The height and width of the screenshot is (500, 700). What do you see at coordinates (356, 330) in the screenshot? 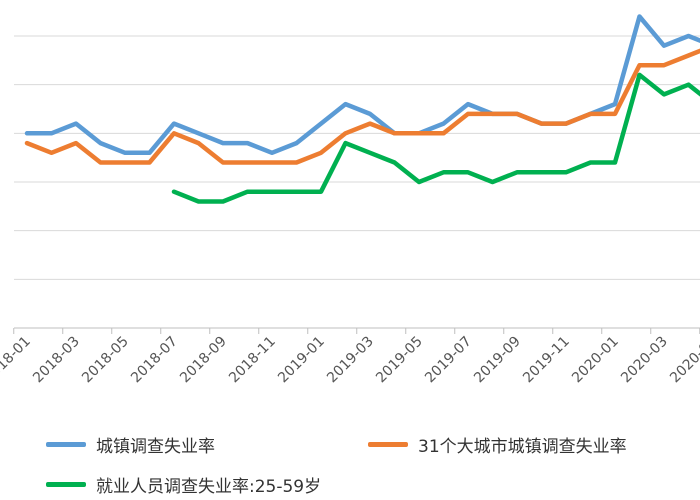
I see `x-axis` at bounding box center [356, 330].